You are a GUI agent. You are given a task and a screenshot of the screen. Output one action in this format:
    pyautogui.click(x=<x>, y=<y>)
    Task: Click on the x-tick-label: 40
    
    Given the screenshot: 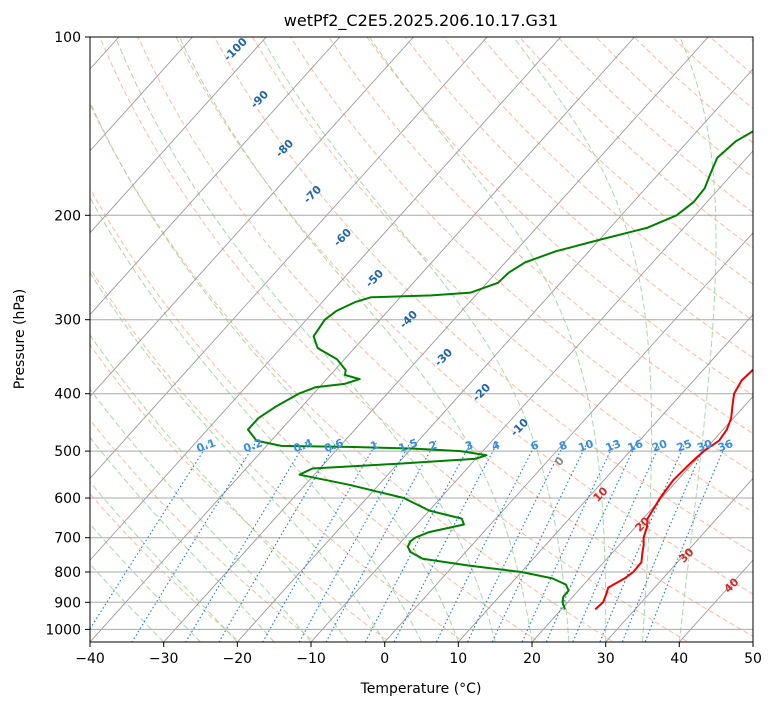 What is the action you would take?
    pyautogui.click(x=679, y=659)
    